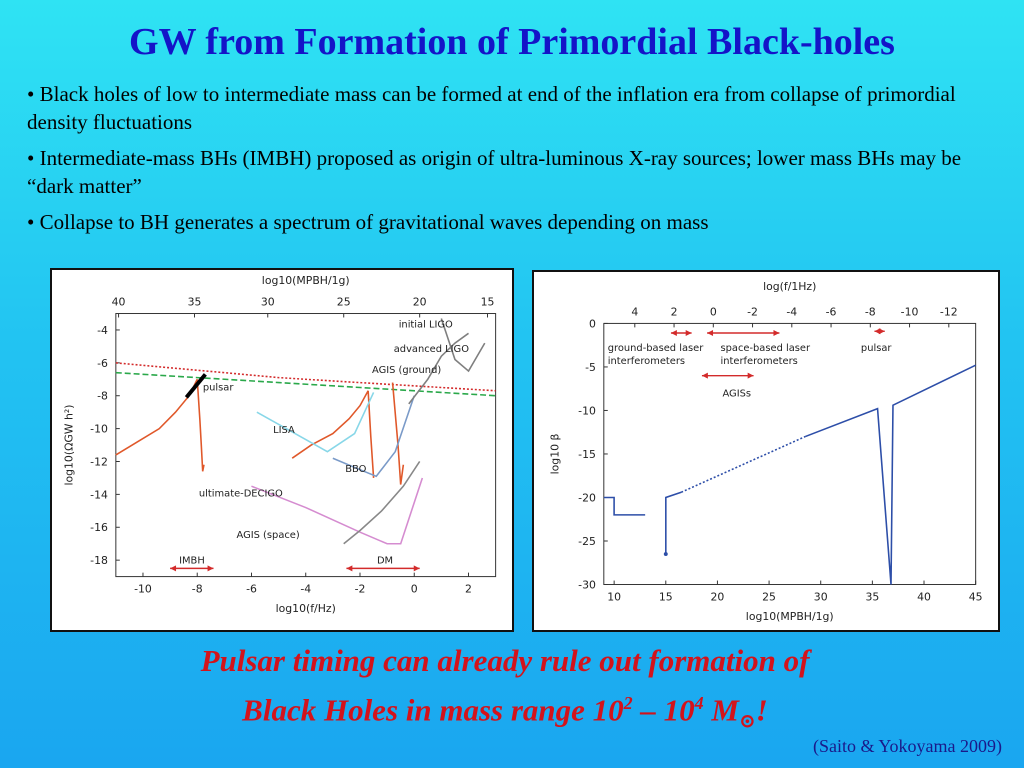 Image resolution: width=1024 pixels, height=768 pixels. What do you see at coordinates (344, 302) in the screenshot?
I see `top-tick-label: 25` at bounding box center [344, 302].